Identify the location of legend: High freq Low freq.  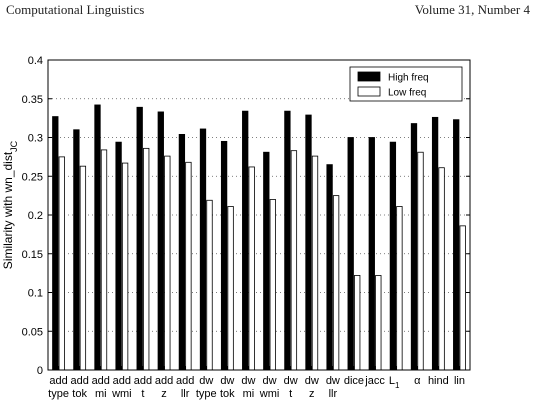
(406, 84).